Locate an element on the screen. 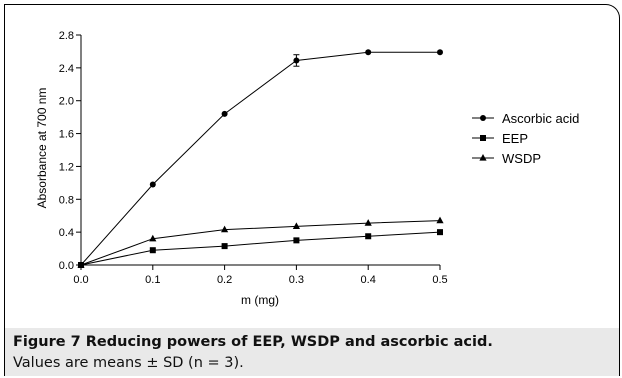 The image size is (622, 378). x-tick-label: 0.0 is located at coordinates (80, 280).